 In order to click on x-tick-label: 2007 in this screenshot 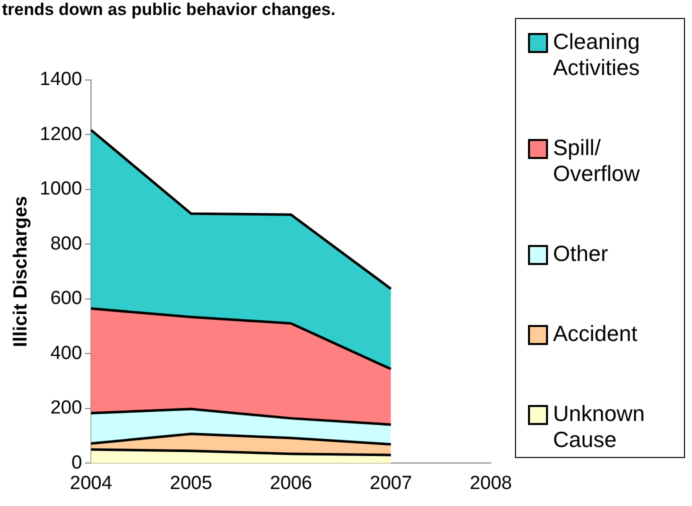, I will do `click(391, 483)`.